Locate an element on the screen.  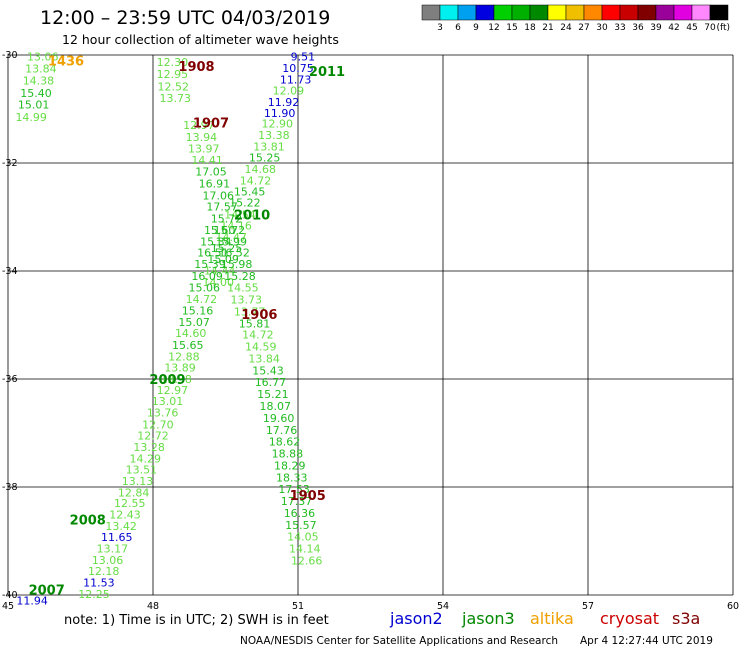
wave-height-value: 12.25 is located at coordinates (94, 594).